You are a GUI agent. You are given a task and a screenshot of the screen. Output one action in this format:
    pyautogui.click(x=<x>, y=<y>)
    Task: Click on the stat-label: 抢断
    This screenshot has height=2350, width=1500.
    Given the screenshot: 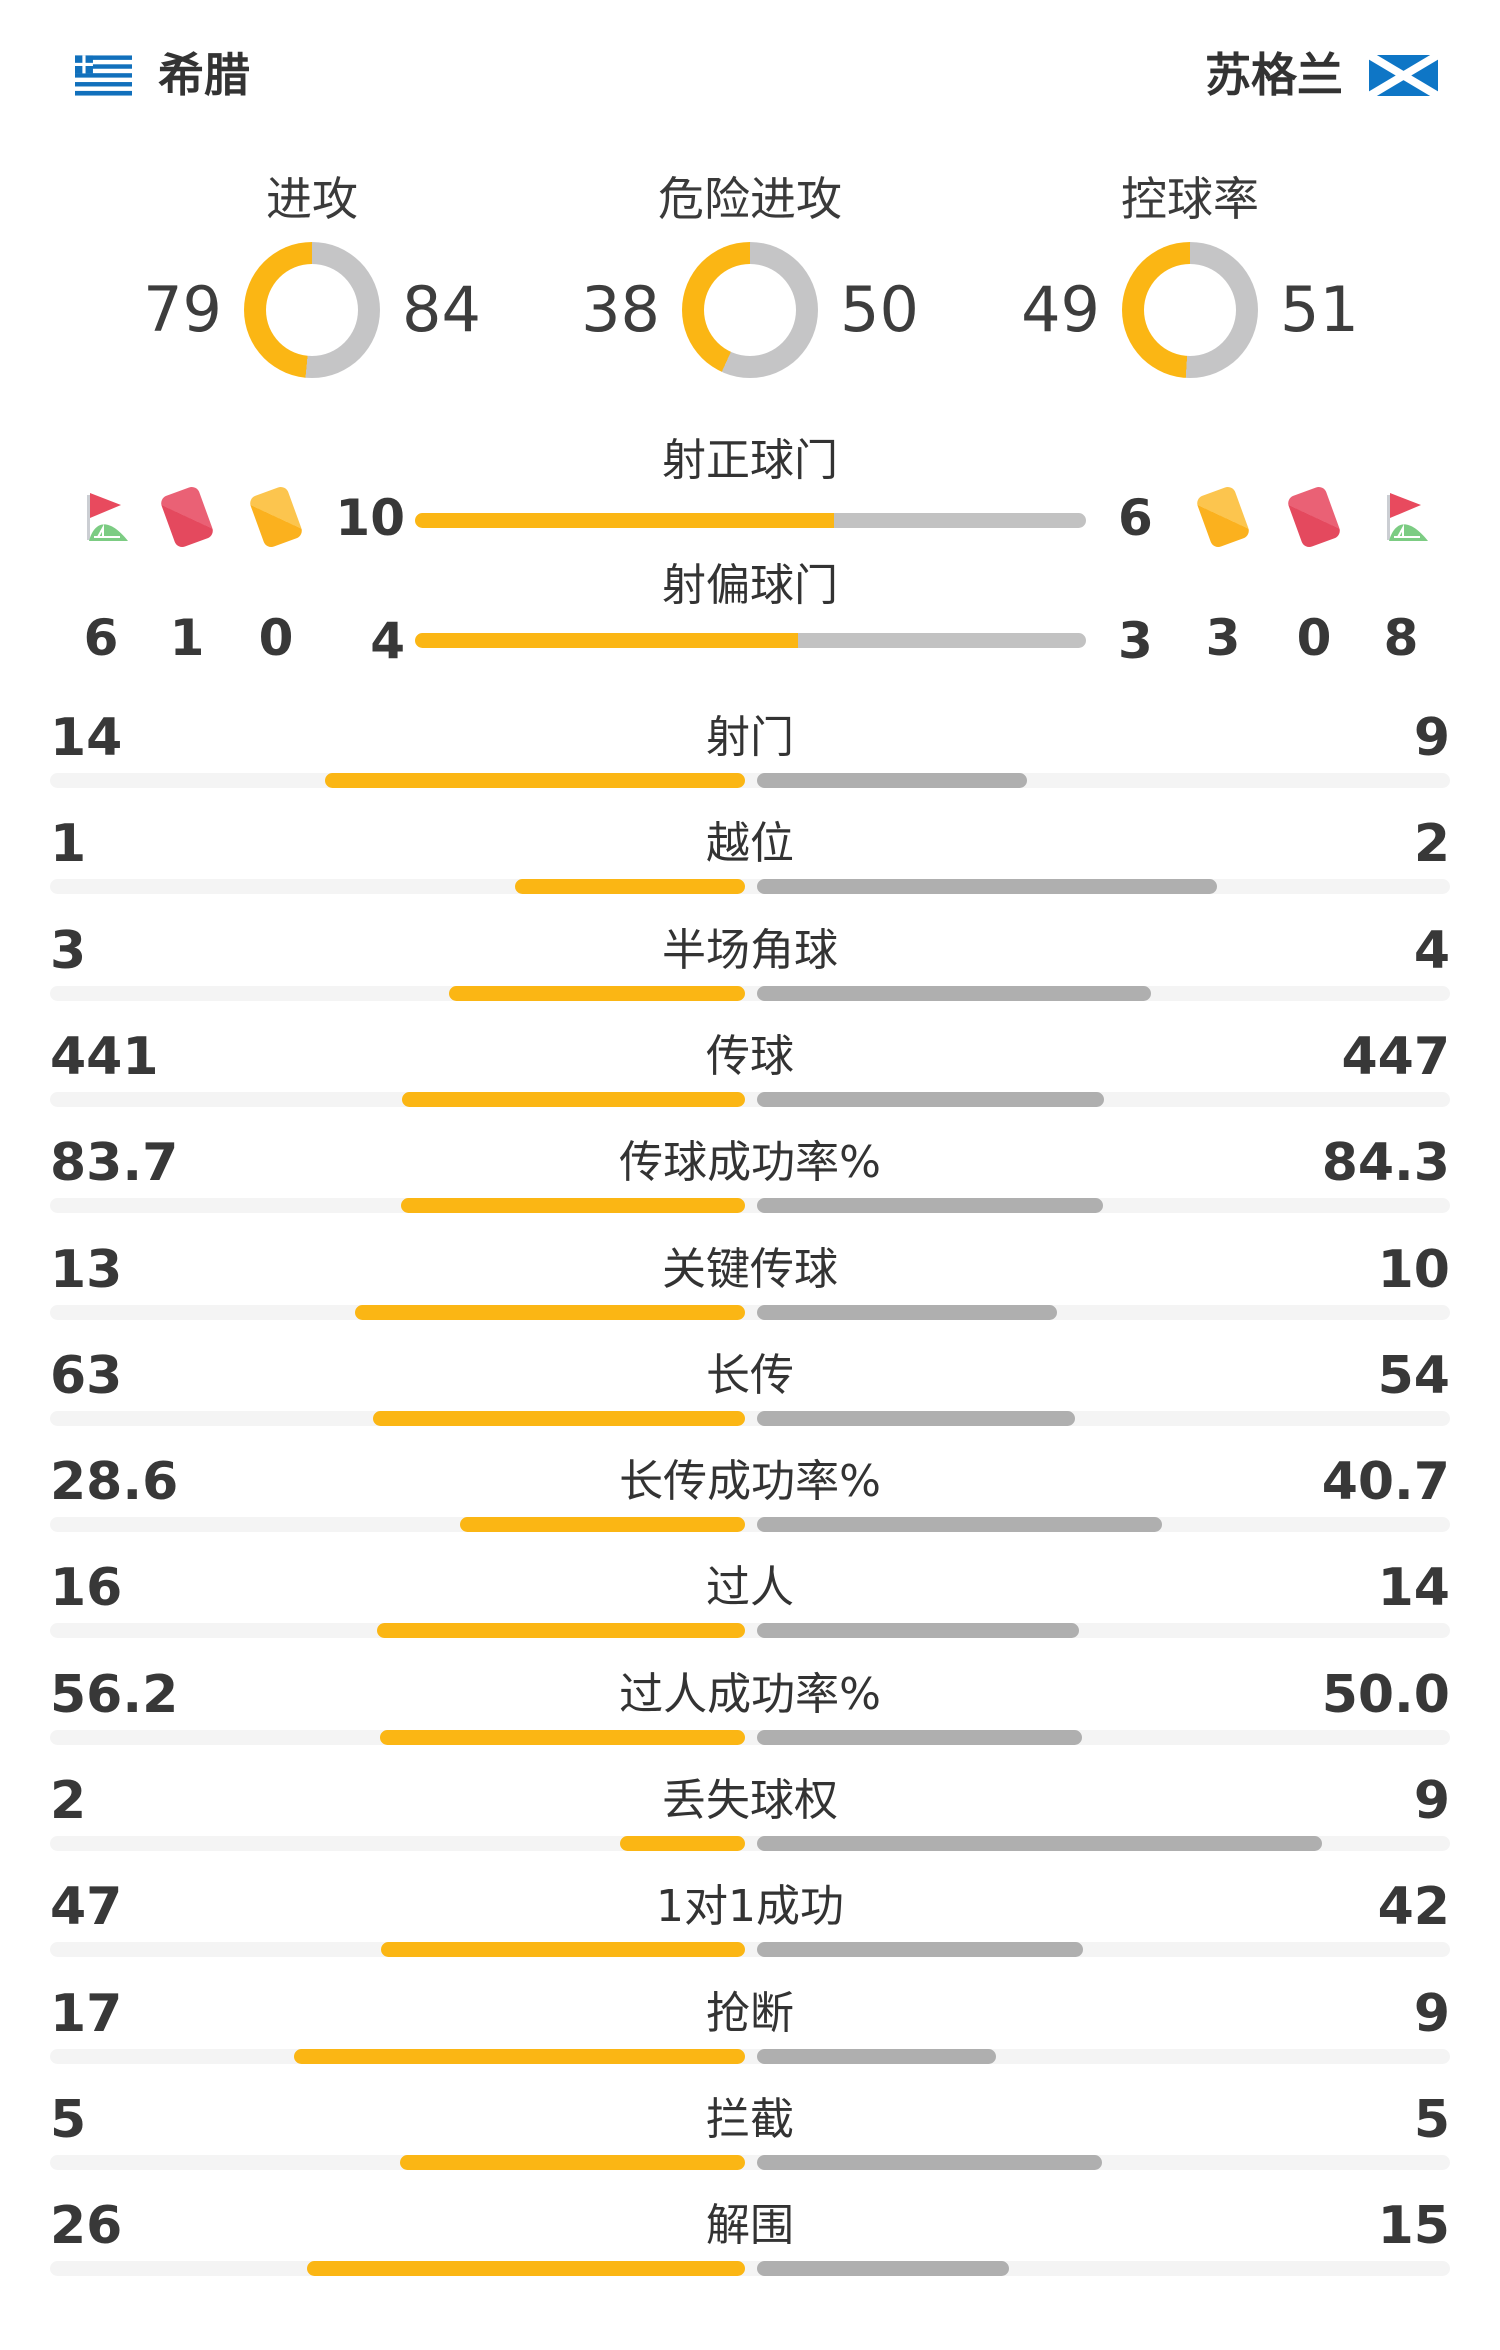 What is the action you would take?
    pyautogui.click(x=750, y=2013)
    